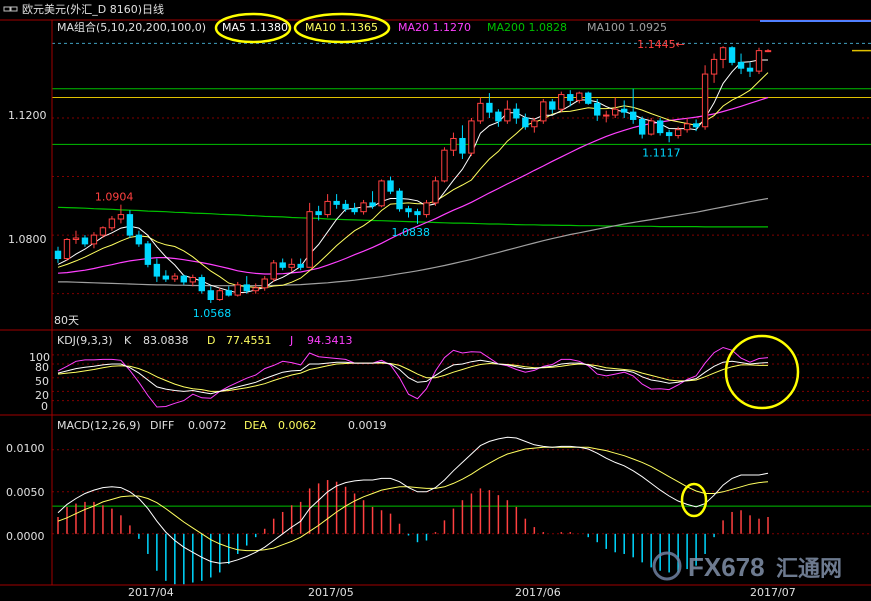 The image size is (871, 601). I want to click on title-bar: 欧元美元(外汇_D 8160)日线, so click(83, 9).